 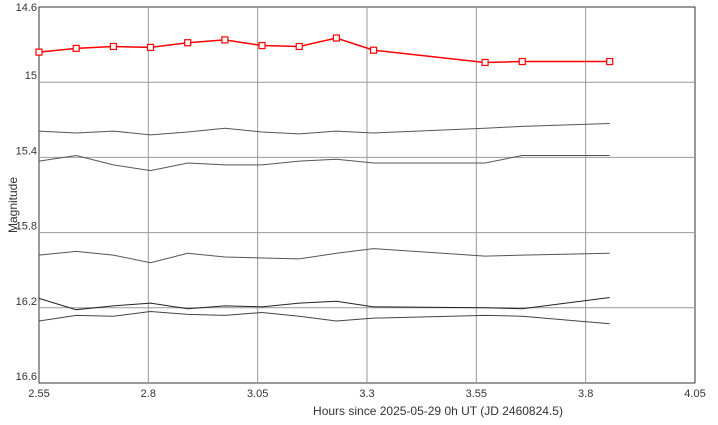 What do you see at coordinates (26, 377) in the screenshot?
I see `y-tick-label: 16.6` at bounding box center [26, 377].